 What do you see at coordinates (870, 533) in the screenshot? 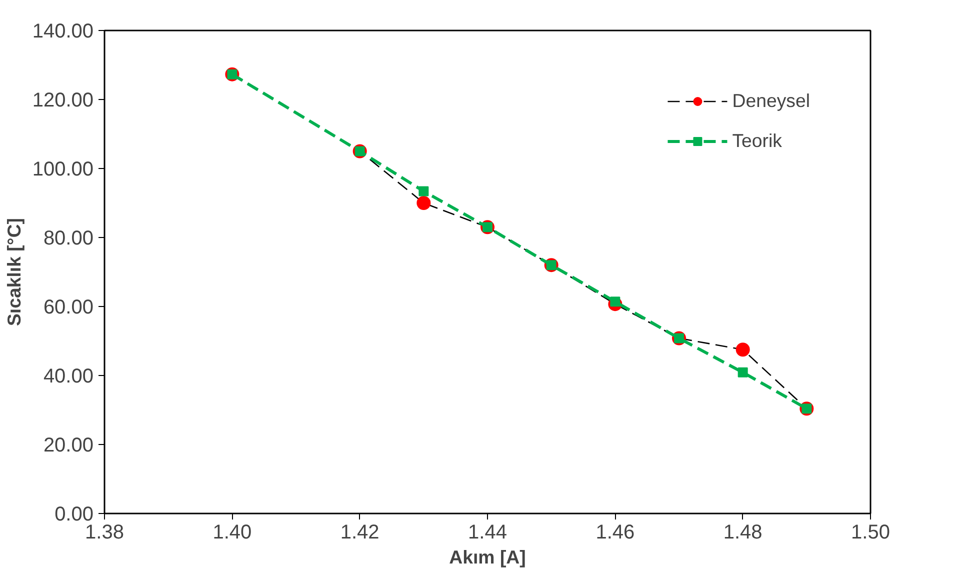
I see `x-tick-label: 1.50` at bounding box center [870, 533].